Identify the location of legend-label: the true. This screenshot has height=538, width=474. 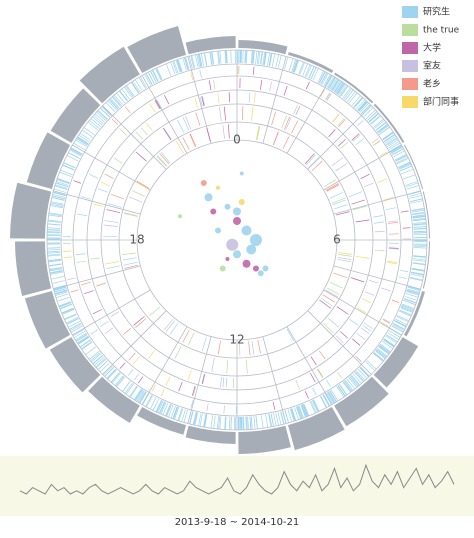
(441, 31).